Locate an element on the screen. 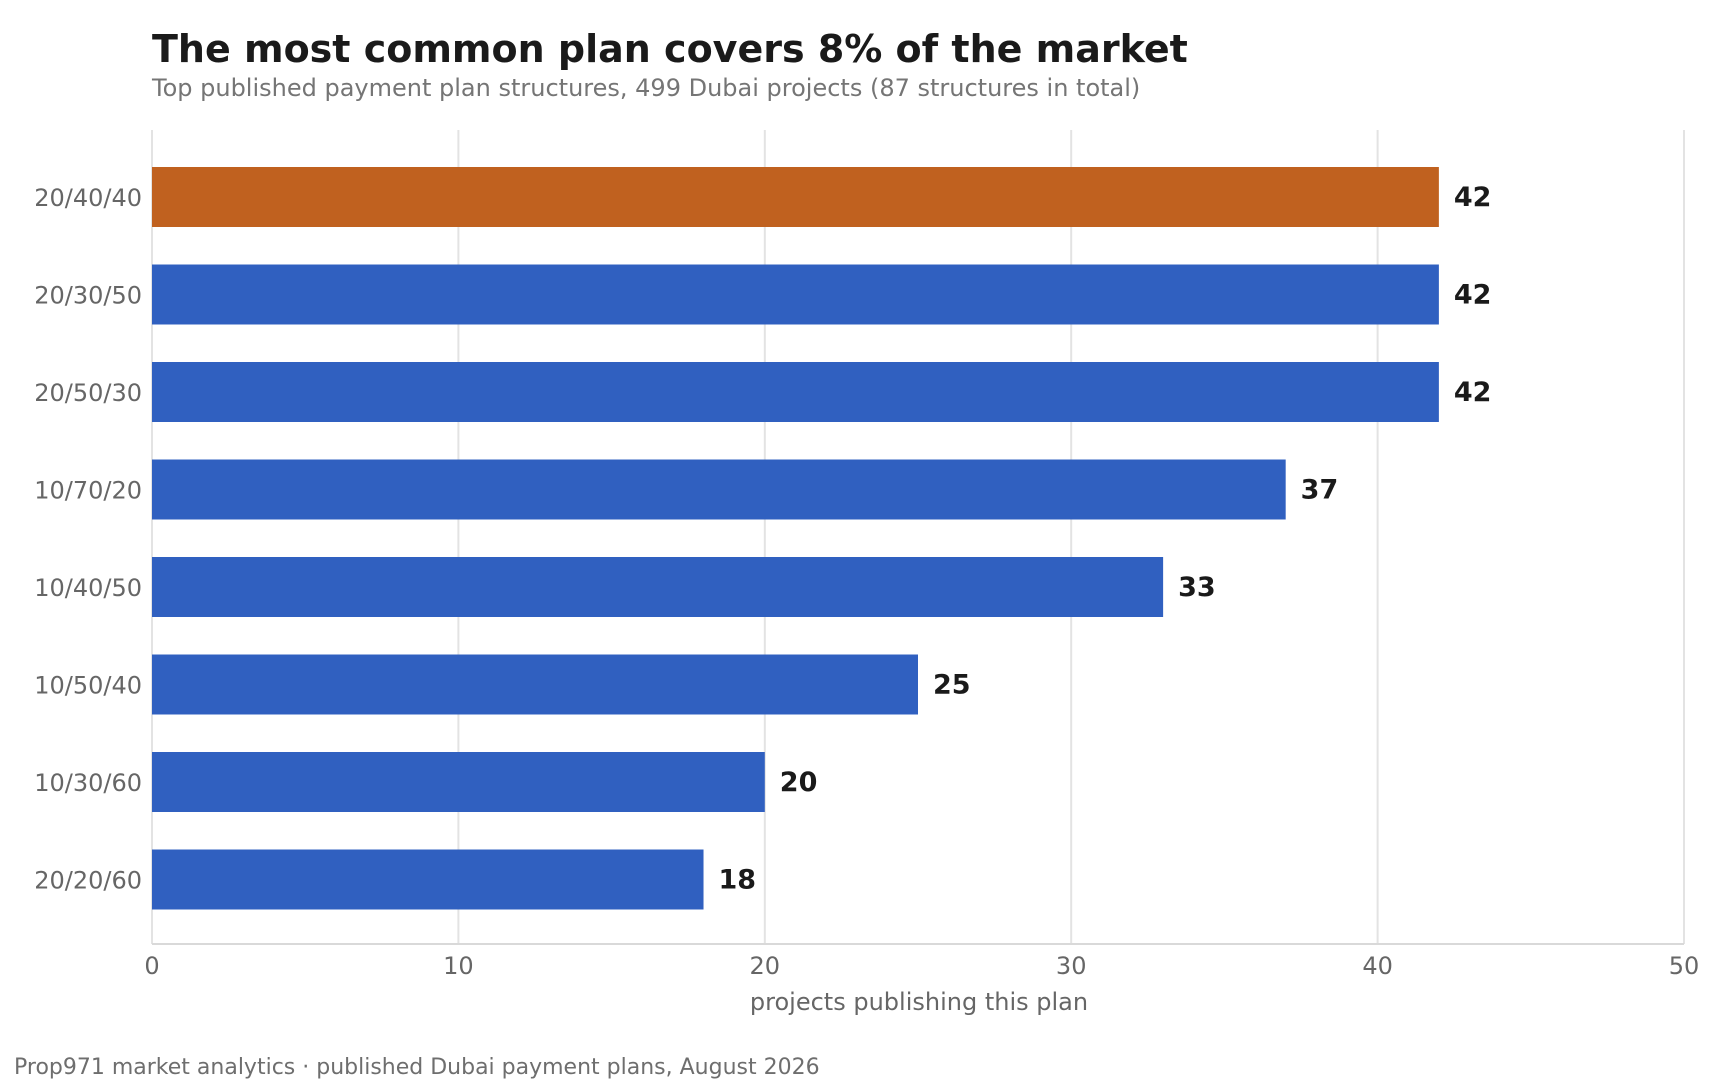 This screenshot has width=1720, height=1080. x-axis: 0 10 20 30 40 50 is located at coordinates (922, 961).